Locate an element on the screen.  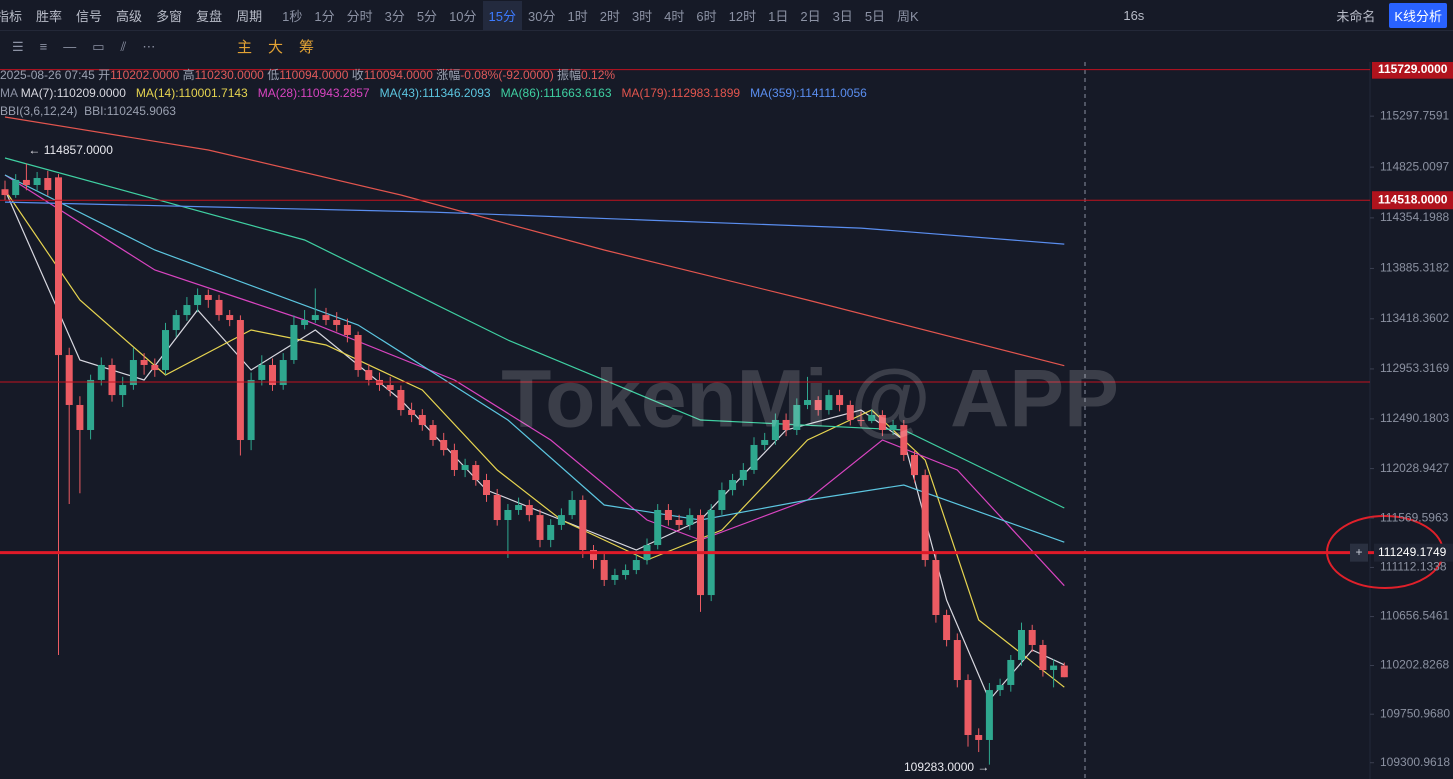
drawing-toolbar: ☰≡—▭⫽⋯ 主大筹 is located at coordinates (726, 46).